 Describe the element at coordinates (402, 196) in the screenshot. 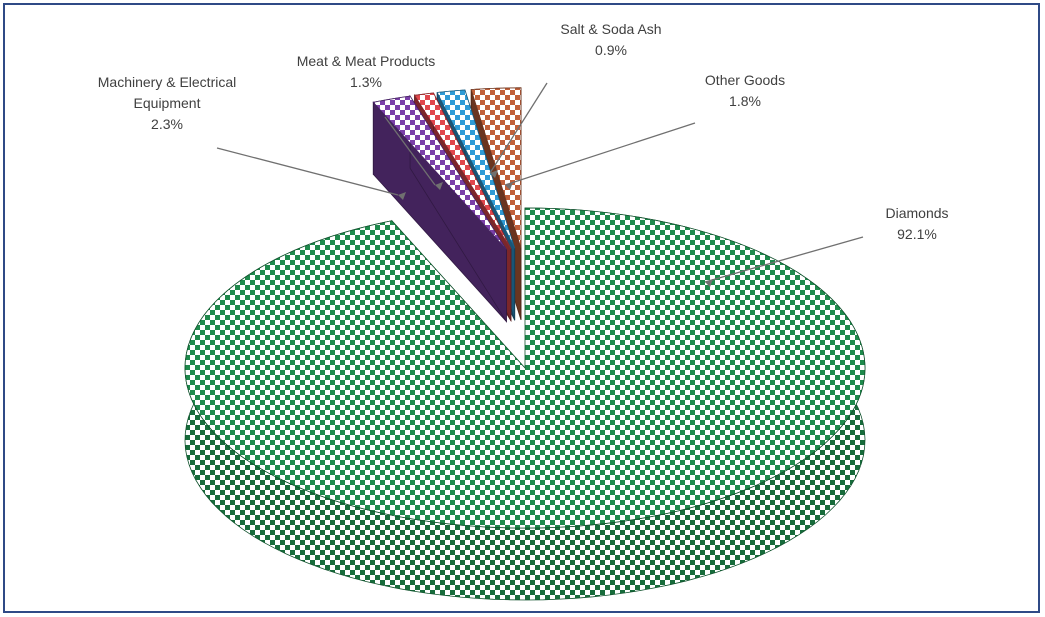

I see `leader-arrow-machinery-electrical-equipment` at that location.